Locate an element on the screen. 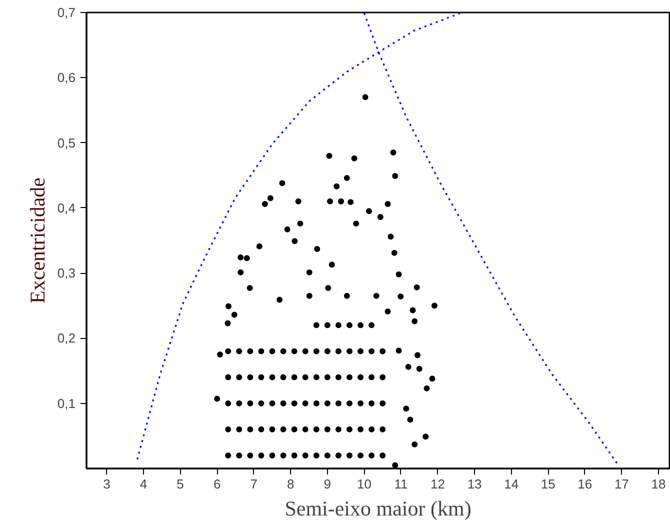  x-tick-label: 10 is located at coordinates (364, 484).